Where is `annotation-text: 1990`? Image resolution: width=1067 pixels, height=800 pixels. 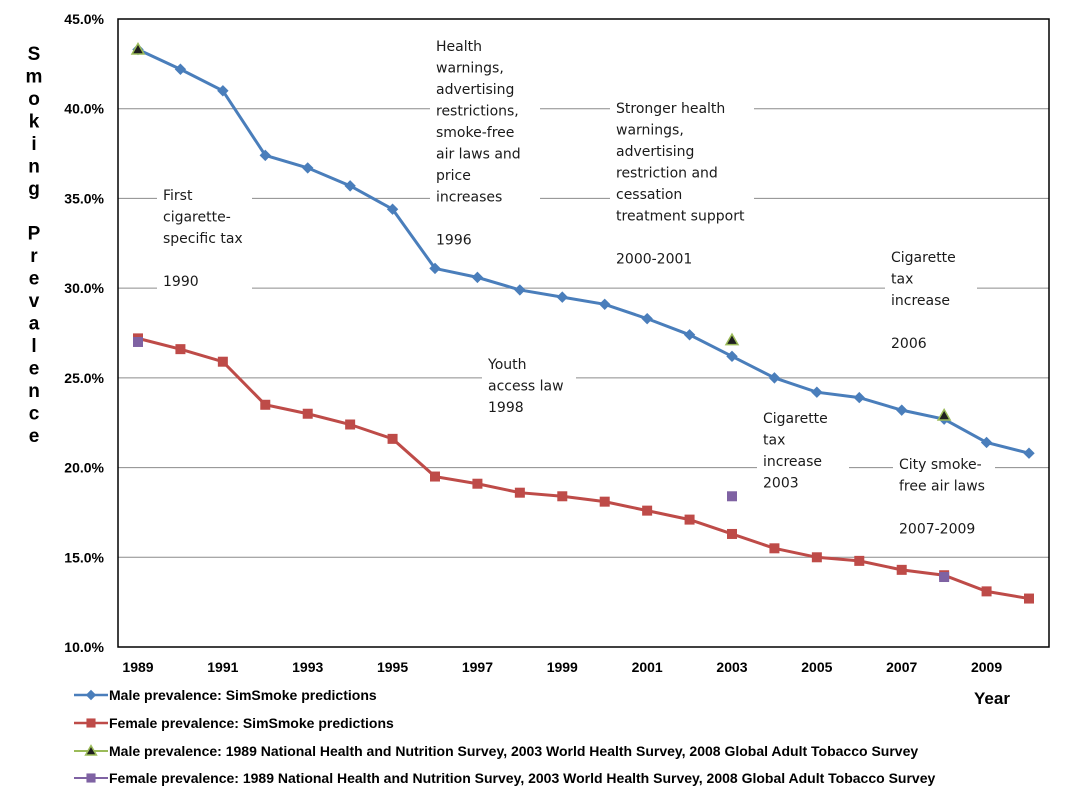 annotation-text: 1990 is located at coordinates (181, 282).